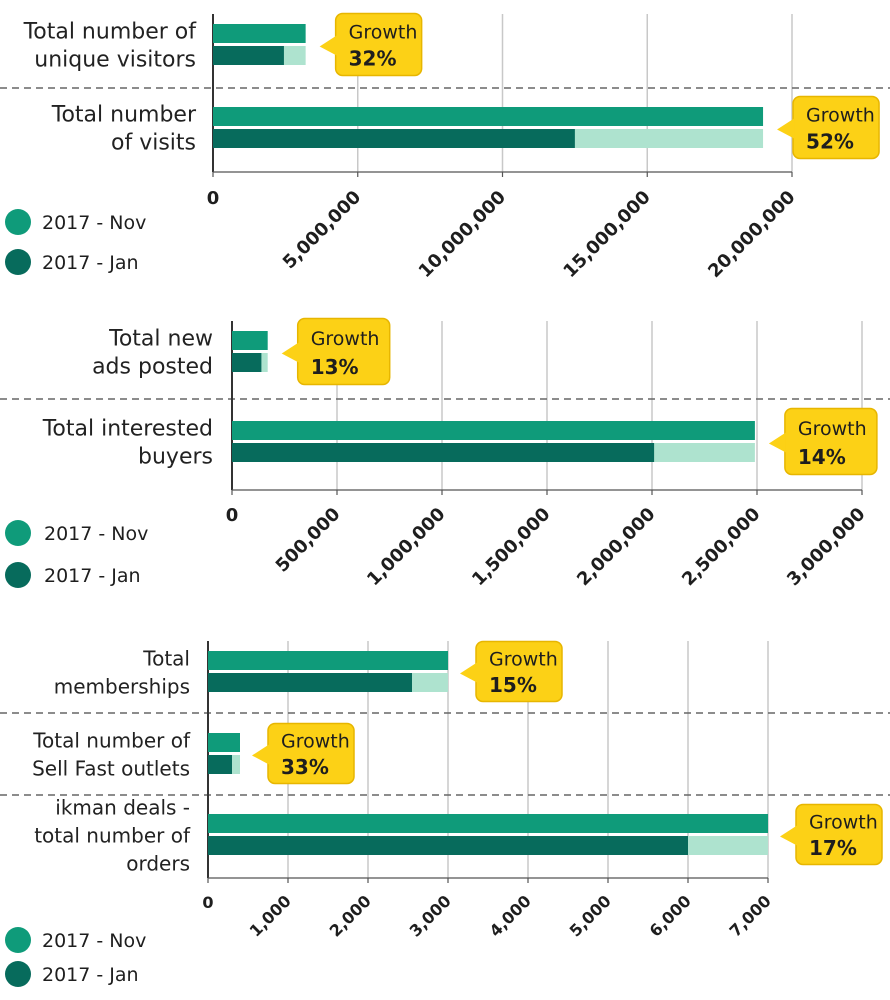  What do you see at coordinates (430, 915) in the screenshot?
I see `x-tick-label: 3,000` at bounding box center [430, 915].